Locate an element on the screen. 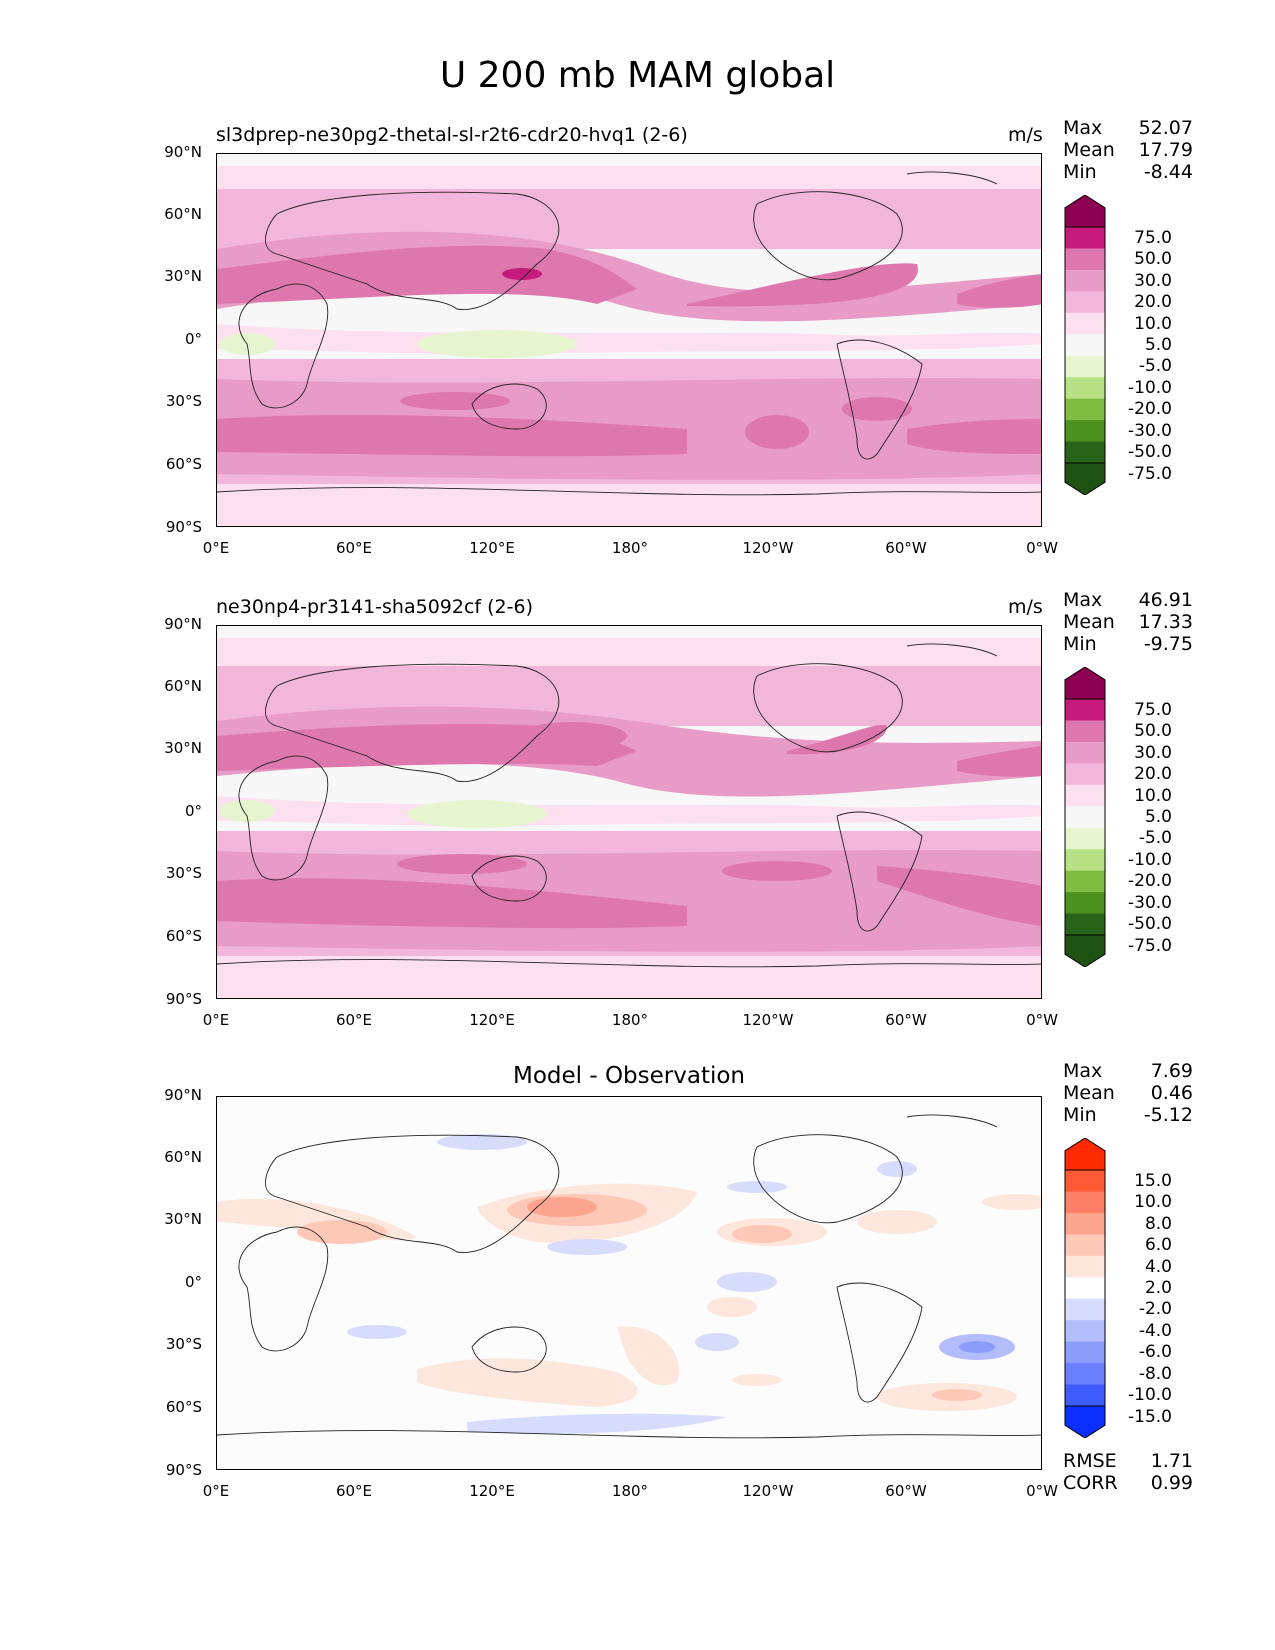  y-axis-line is located at coordinates (216, 340).